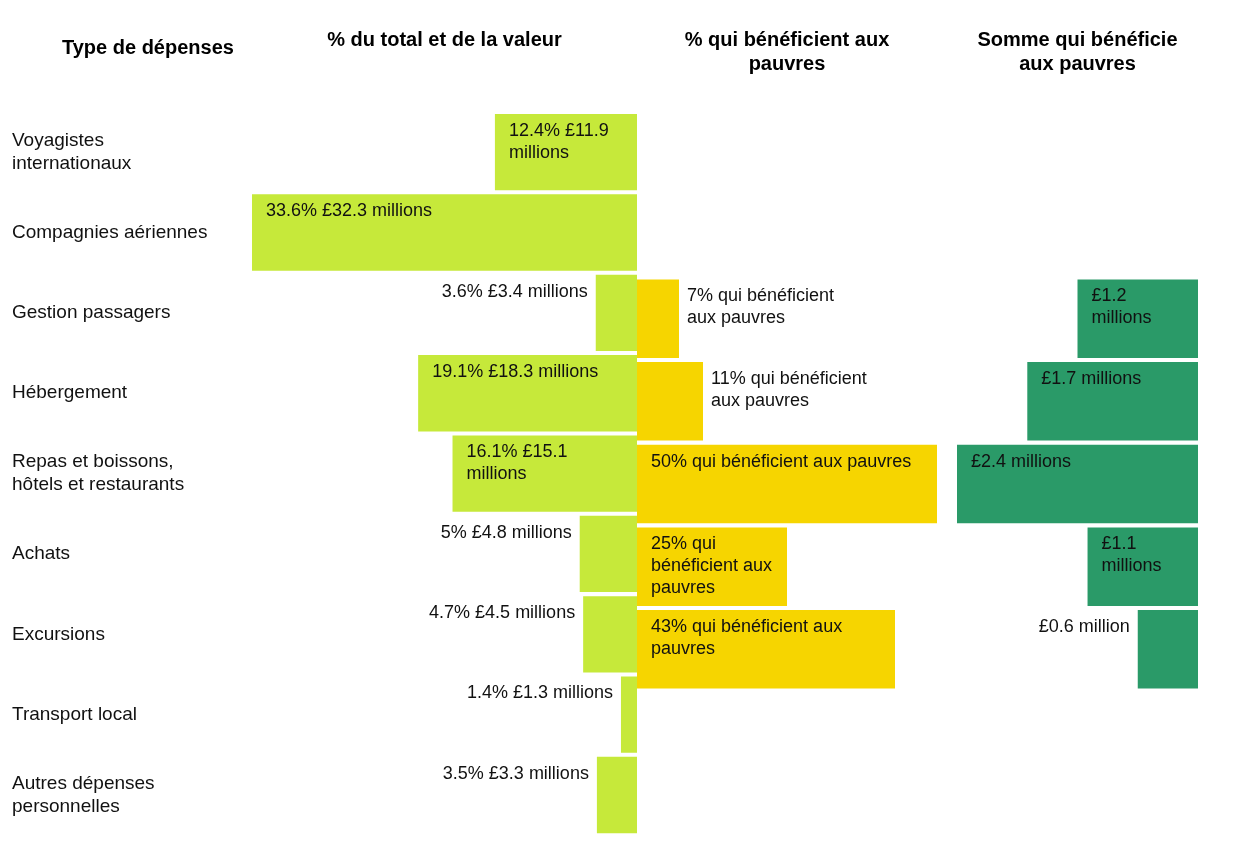  I want to click on y-tick-label: Autres dépenses personnelles, so click(83, 793).